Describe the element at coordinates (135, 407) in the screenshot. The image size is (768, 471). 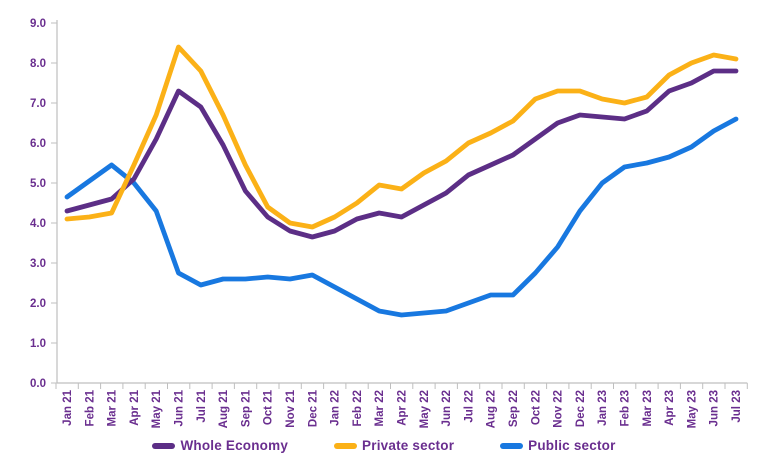
I see `x-axis-label: Apr 21` at that location.